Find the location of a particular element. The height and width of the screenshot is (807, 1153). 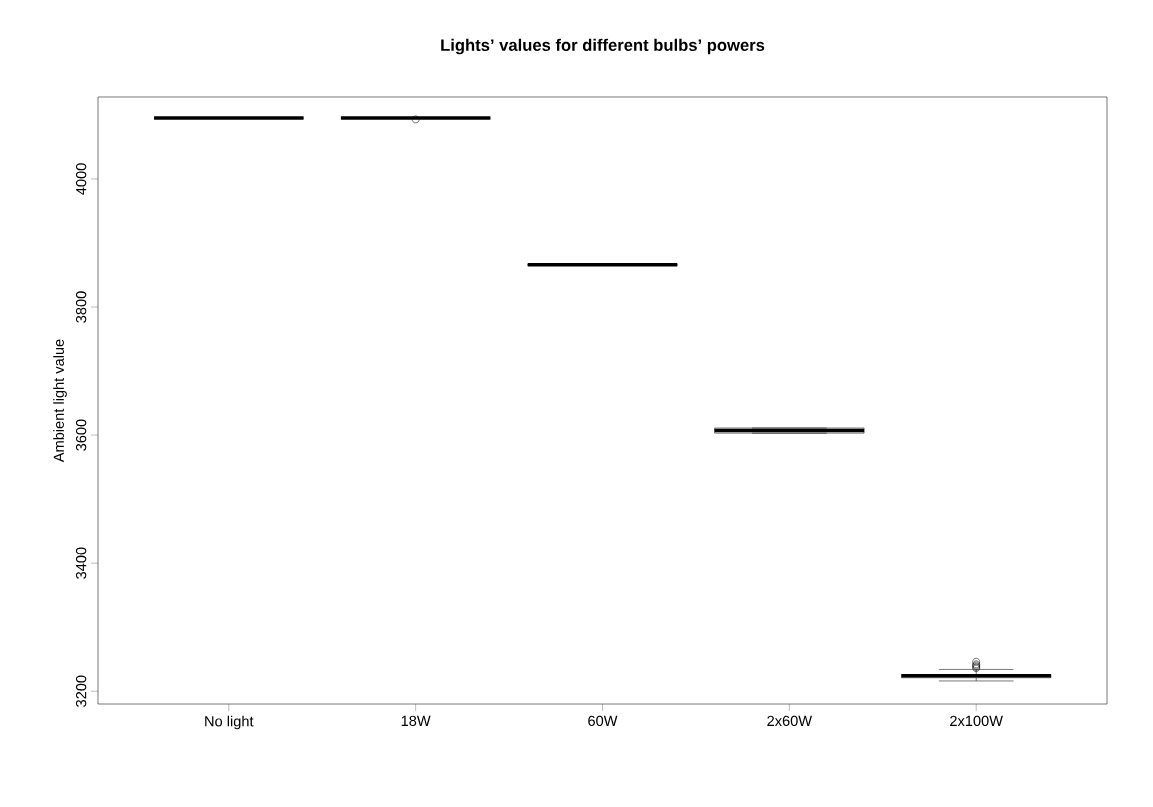

y-tick-label: 3200 is located at coordinates (81, 691).